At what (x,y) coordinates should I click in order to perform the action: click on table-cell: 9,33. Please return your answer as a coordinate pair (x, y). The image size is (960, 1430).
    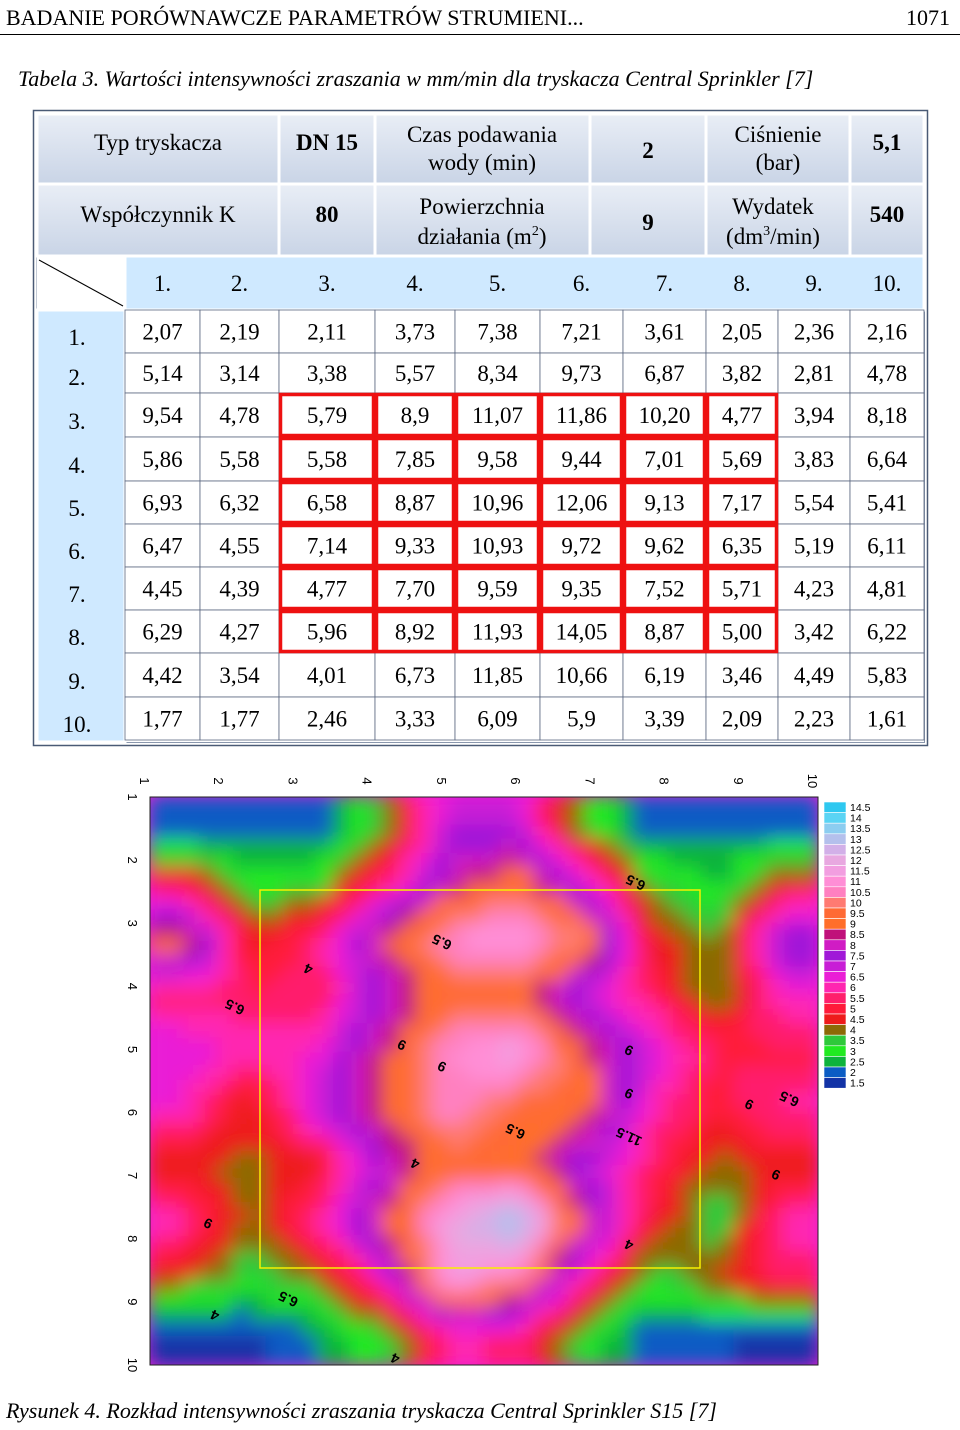
    Looking at the image, I should click on (415, 546).